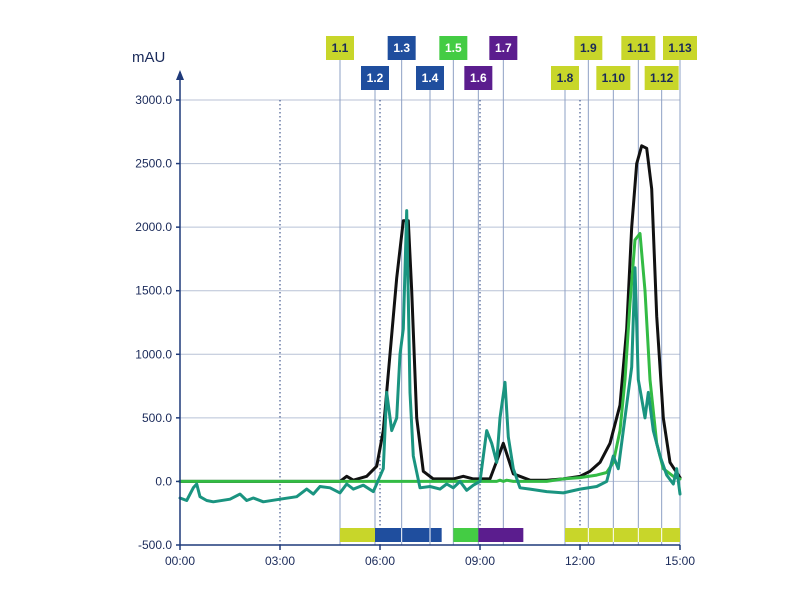 The width and height of the screenshot is (800, 600). I want to click on fraction-label: 1.12, so click(662, 78).